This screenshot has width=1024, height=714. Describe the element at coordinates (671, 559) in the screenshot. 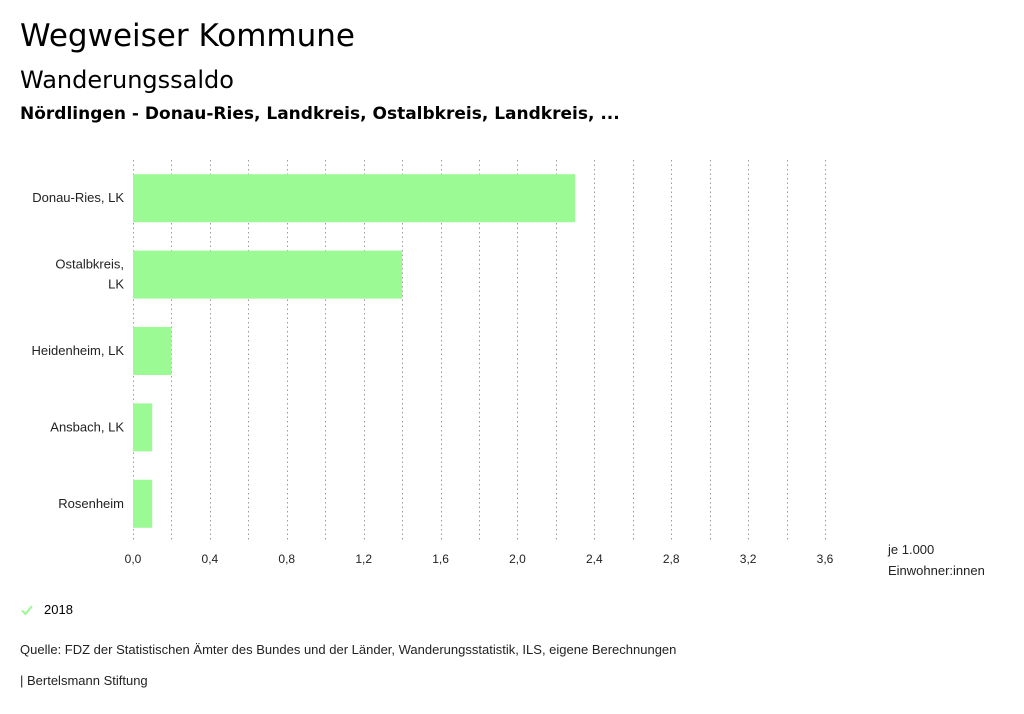

I see `x-tick-label: 2,8` at that location.